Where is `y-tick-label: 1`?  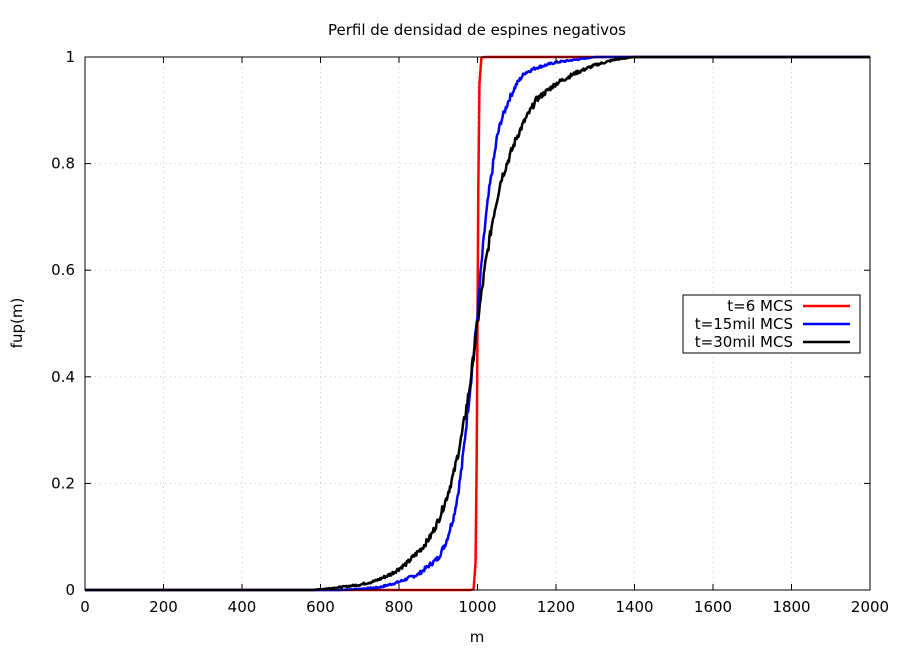 y-tick-label: 1 is located at coordinates (70, 57).